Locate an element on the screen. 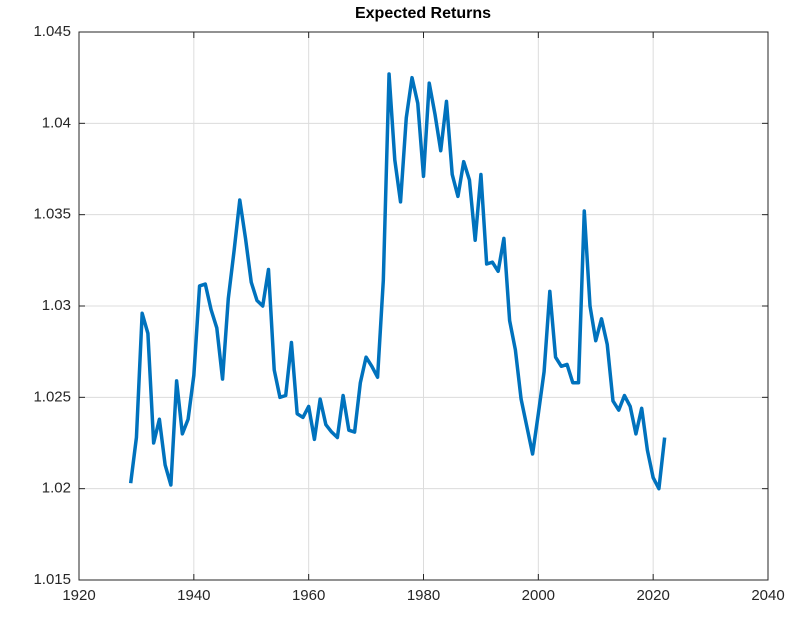 This screenshot has width=791, height=618. chart-title: Expected Returns is located at coordinates (423, 13).